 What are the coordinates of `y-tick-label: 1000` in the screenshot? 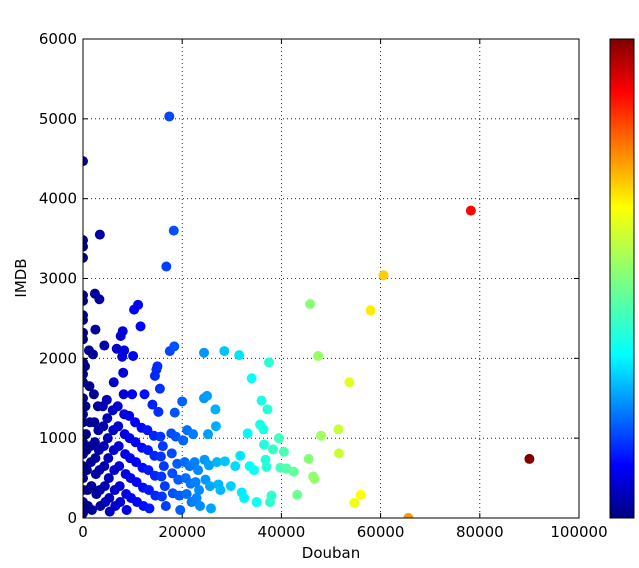 It's located at (58, 438).